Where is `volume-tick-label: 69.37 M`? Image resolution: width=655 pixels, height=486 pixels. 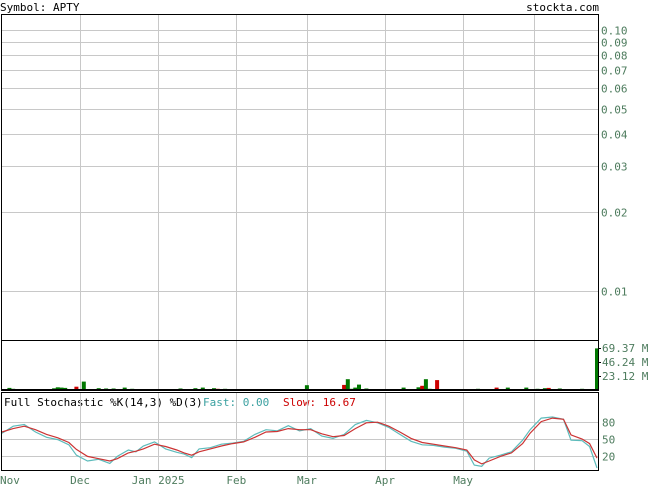
volume-tick-label: 69.37 M is located at coordinates (625, 348).